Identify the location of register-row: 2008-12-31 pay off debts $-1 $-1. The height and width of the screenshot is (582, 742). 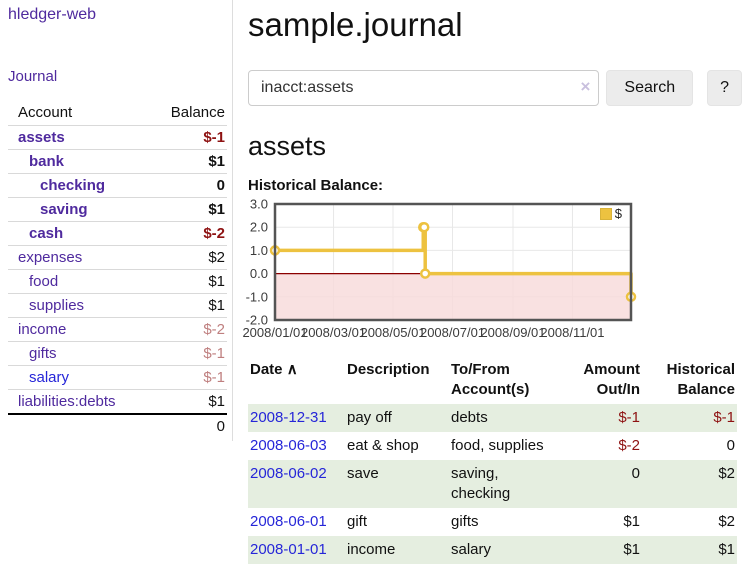
(492, 418).